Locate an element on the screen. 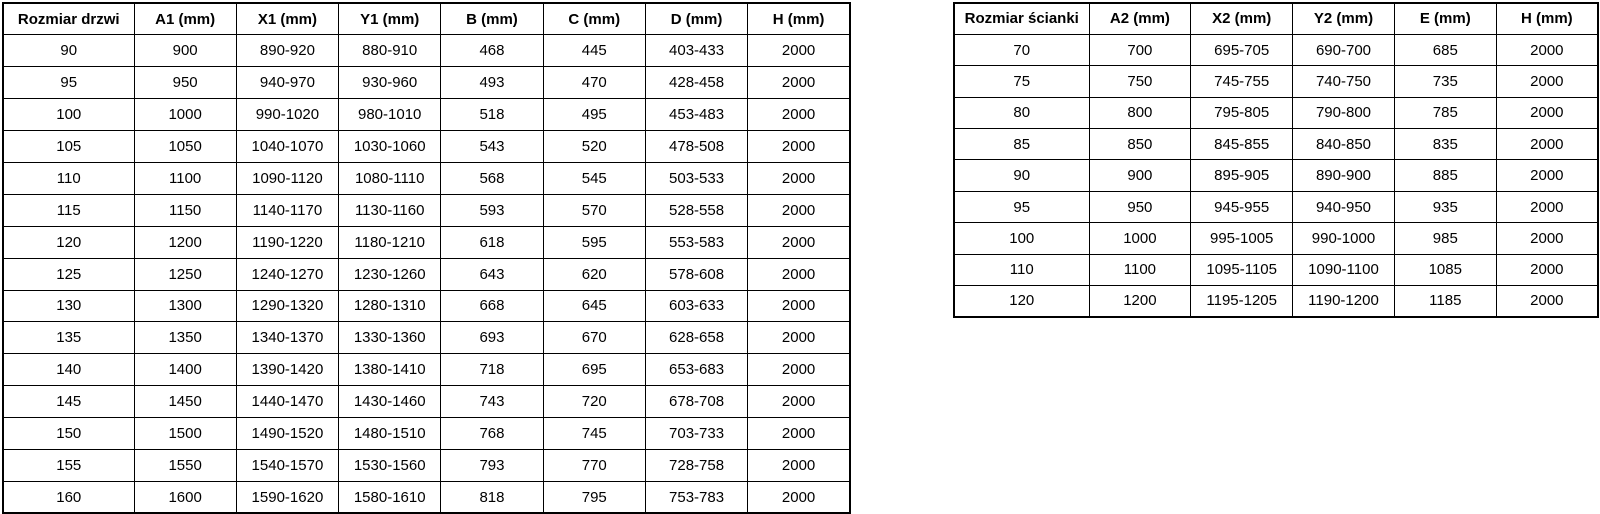 This screenshot has width=1600, height=514. table-cell: 1300 is located at coordinates (185, 306).